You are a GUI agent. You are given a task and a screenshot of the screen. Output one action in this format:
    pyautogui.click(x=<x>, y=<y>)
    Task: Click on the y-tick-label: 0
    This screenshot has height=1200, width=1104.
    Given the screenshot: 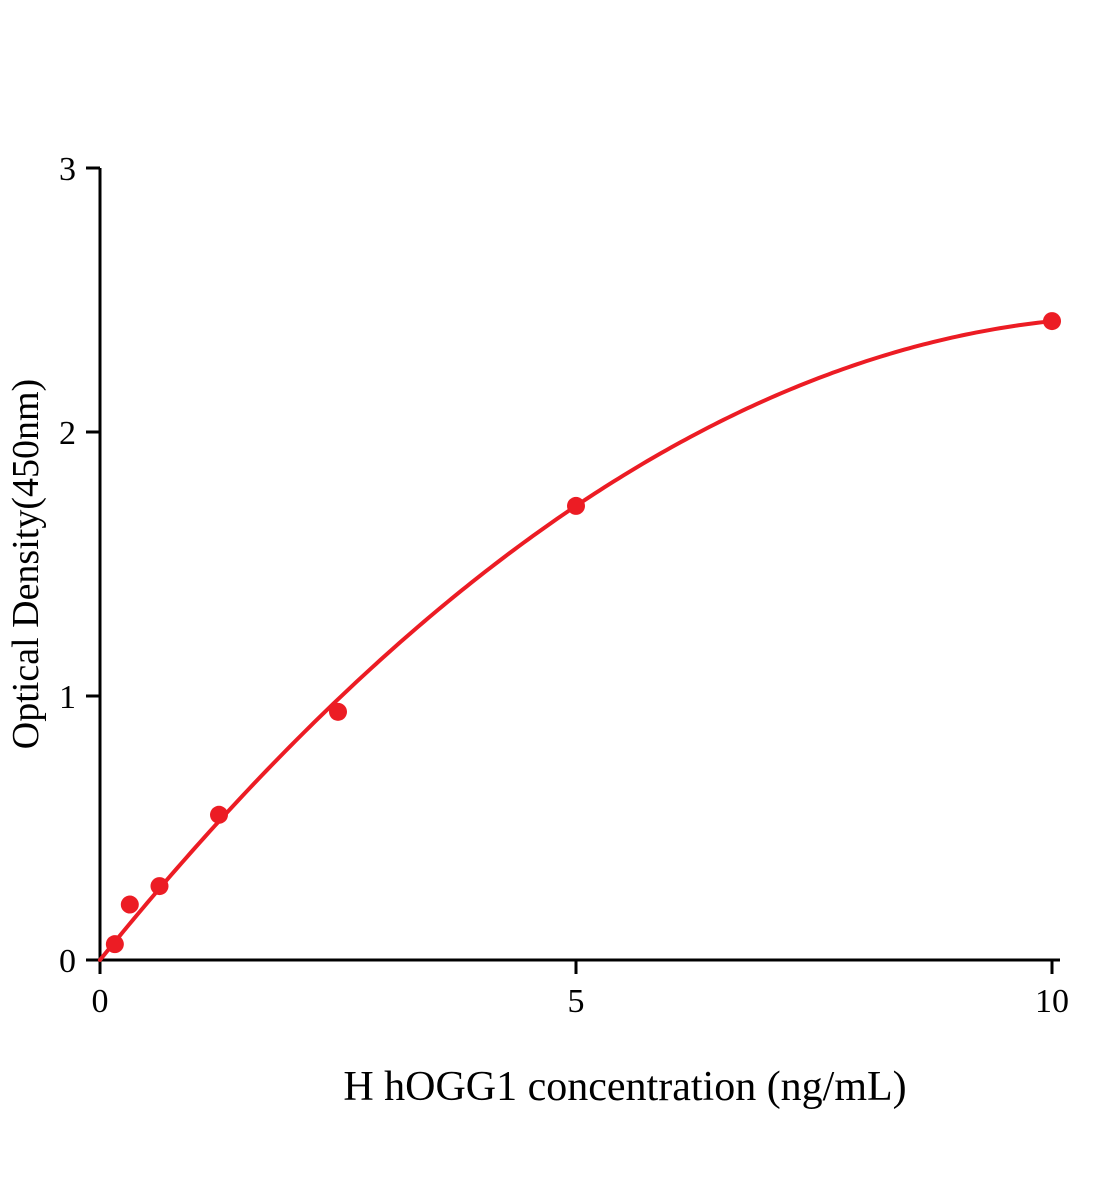 What is the action you would take?
    pyautogui.click(x=67, y=961)
    